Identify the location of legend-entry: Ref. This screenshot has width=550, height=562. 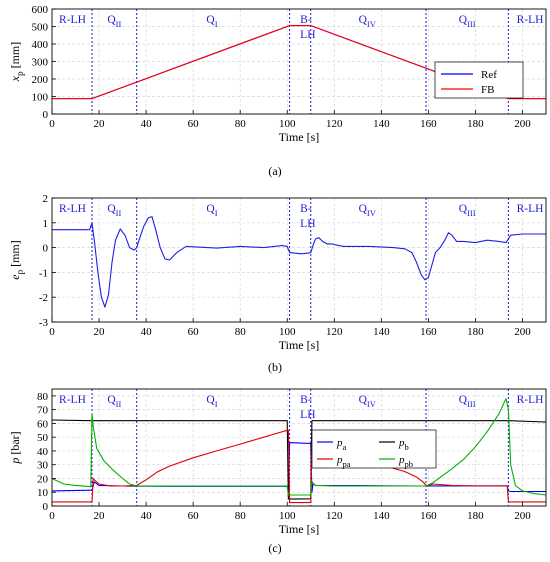
(489, 75).